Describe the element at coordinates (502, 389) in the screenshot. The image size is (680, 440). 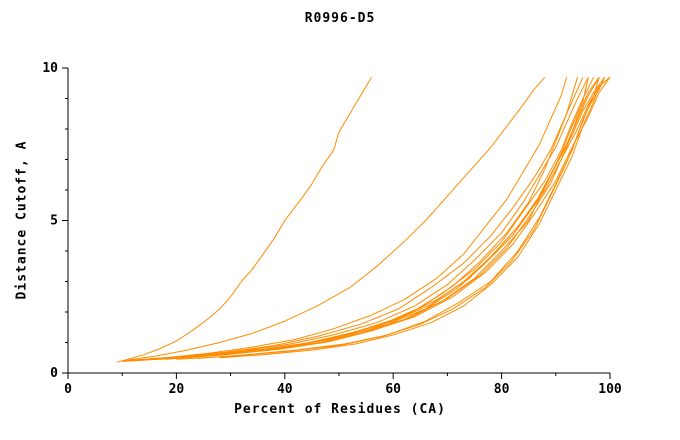
I see `x-tick-label: 80` at that location.